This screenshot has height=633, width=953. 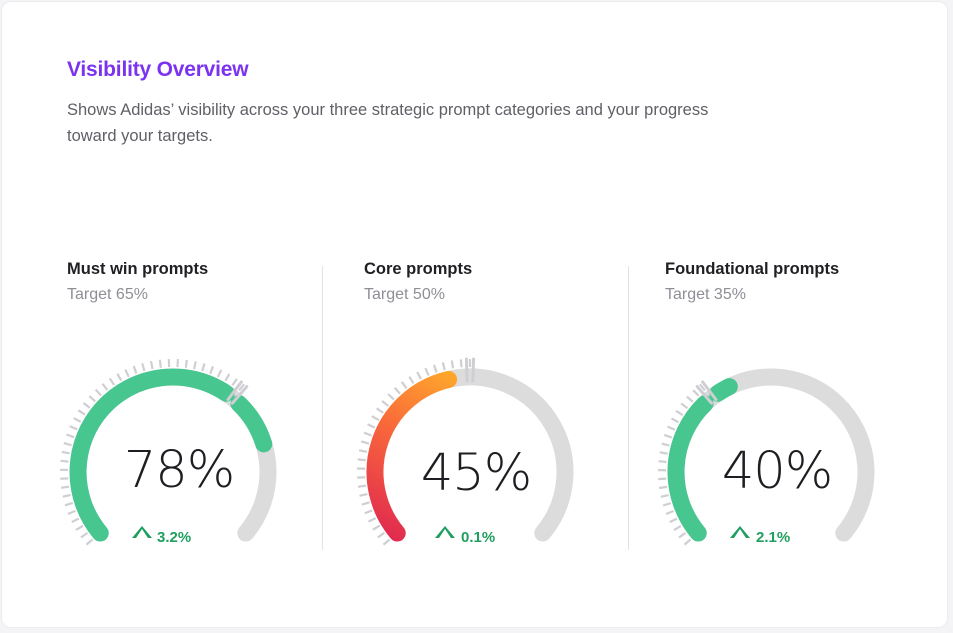 I want to click on gauge-chart-core: 45% 0.1%, so click(x=465, y=451).